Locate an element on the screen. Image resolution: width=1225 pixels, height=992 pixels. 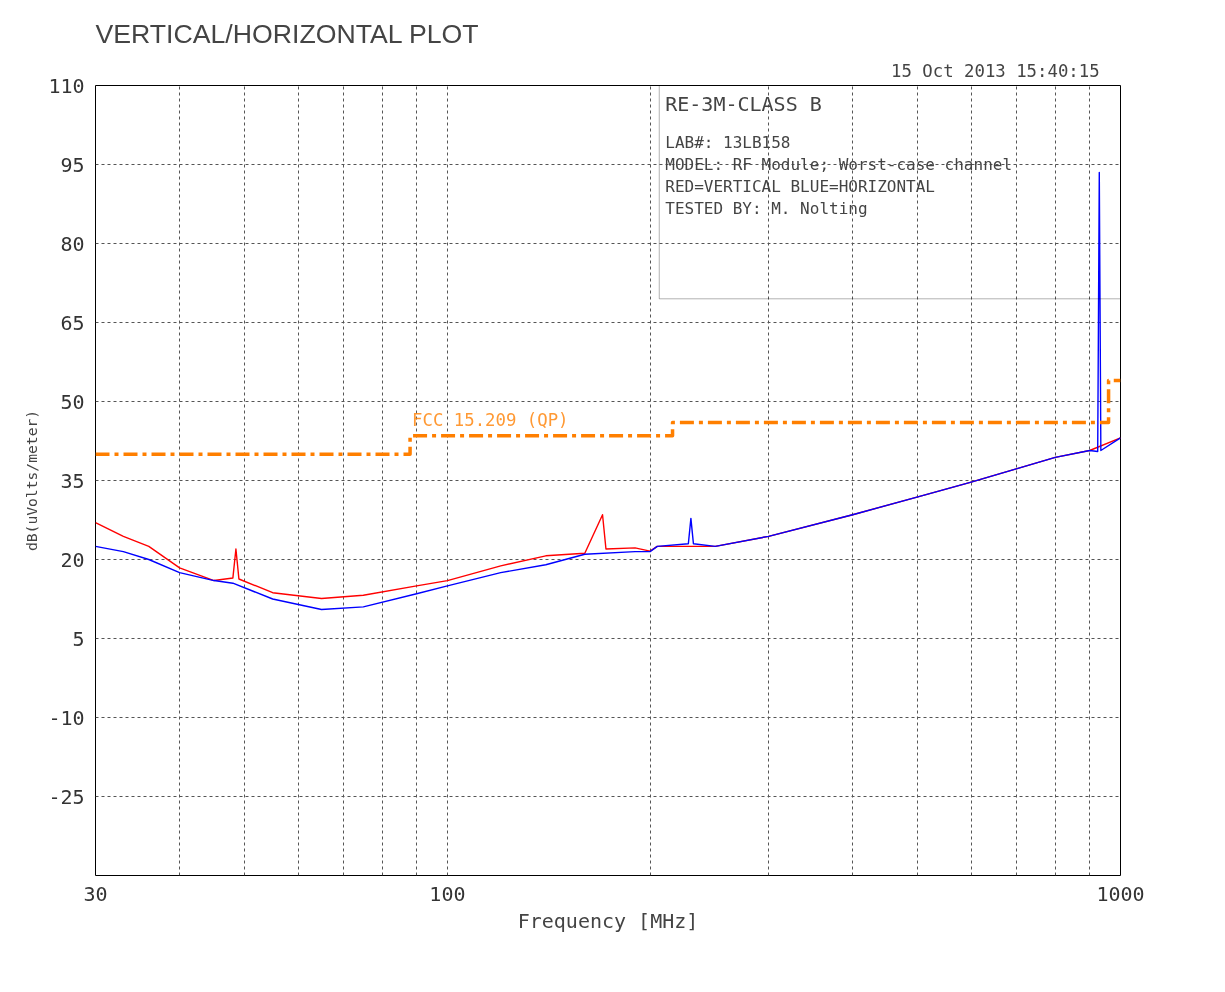
y-tick-label: 95 is located at coordinates (72, 164).